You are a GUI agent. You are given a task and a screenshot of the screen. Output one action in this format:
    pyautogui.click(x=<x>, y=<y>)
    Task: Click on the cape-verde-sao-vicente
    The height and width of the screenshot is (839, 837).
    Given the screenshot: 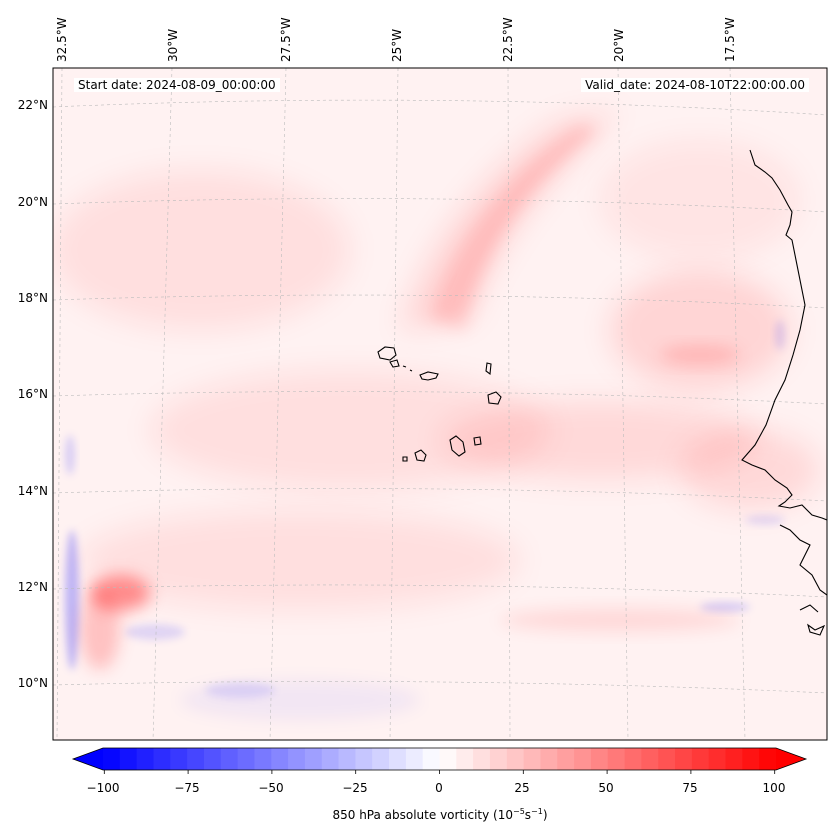 What is the action you would take?
    pyautogui.click(x=394, y=363)
    